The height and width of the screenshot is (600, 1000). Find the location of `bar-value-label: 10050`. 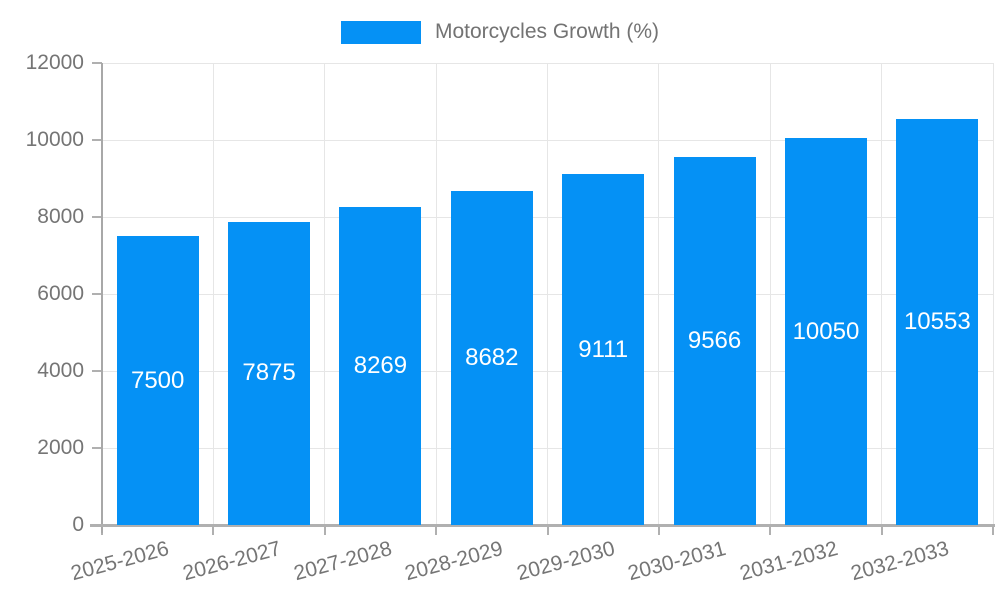

bar-value-label: 10050 is located at coordinates (826, 331).